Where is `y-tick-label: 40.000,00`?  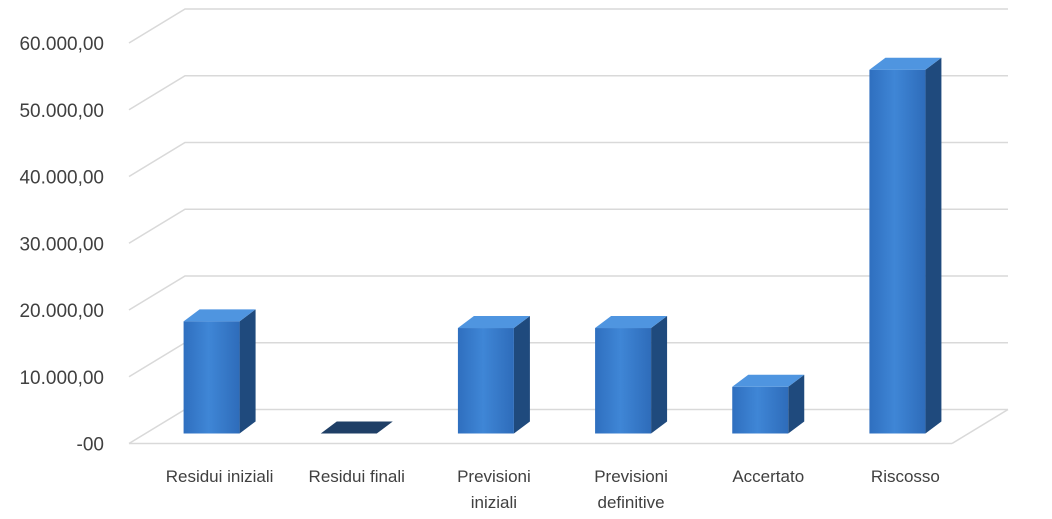 y-tick-label: 40.000,00 is located at coordinates (61, 178).